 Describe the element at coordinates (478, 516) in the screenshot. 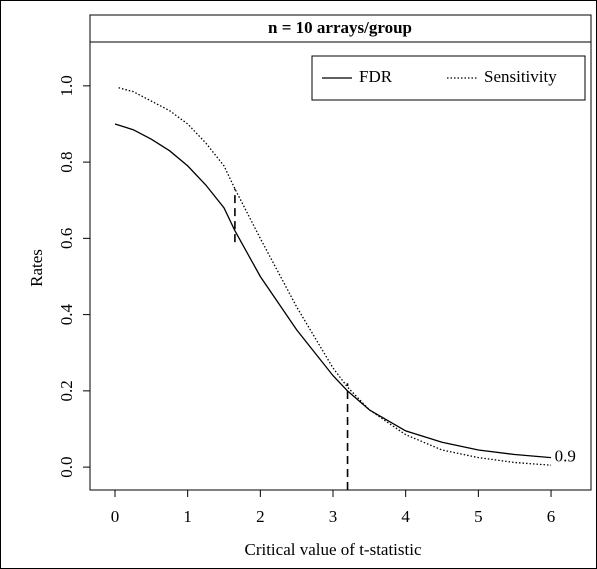

I see `x-tick-label: 5` at that location.